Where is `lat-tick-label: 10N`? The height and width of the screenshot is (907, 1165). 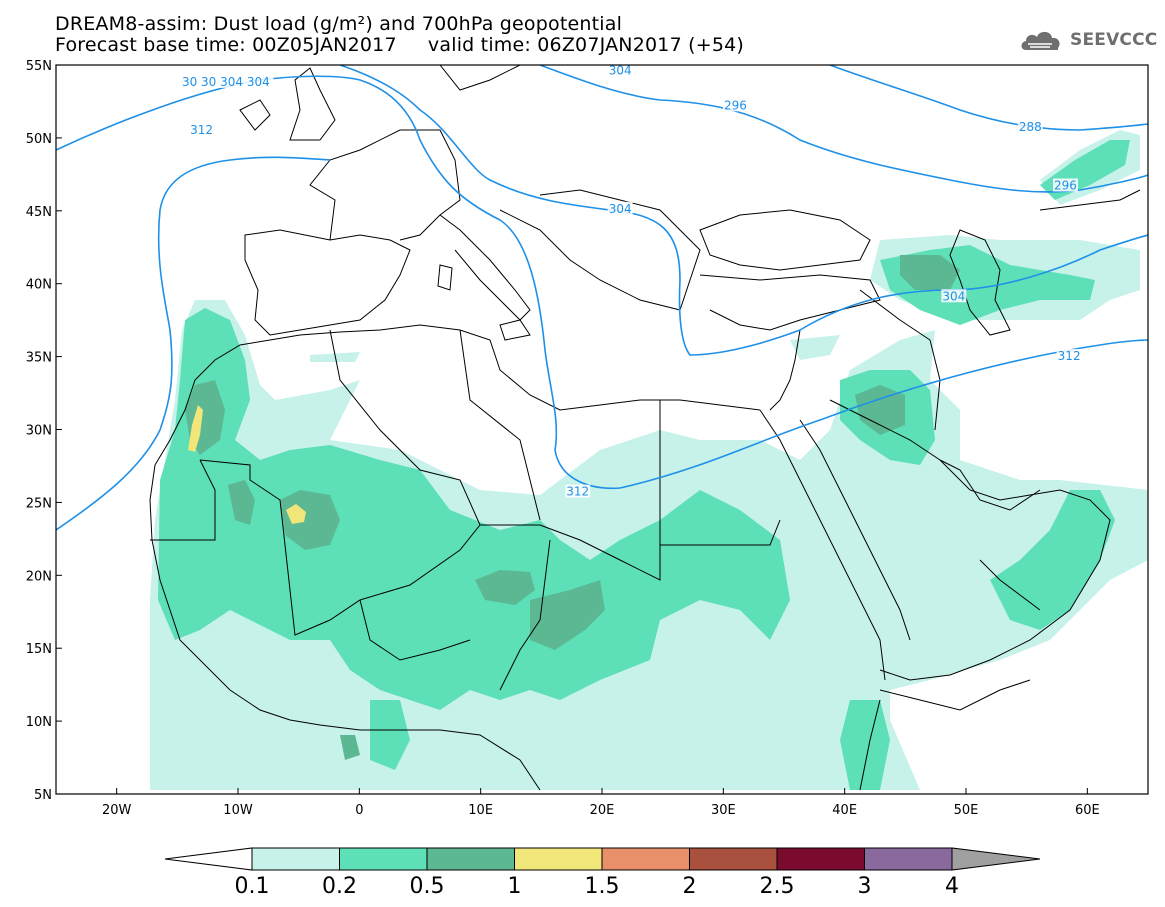 lat-tick-label: 10N is located at coordinates (39, 722).